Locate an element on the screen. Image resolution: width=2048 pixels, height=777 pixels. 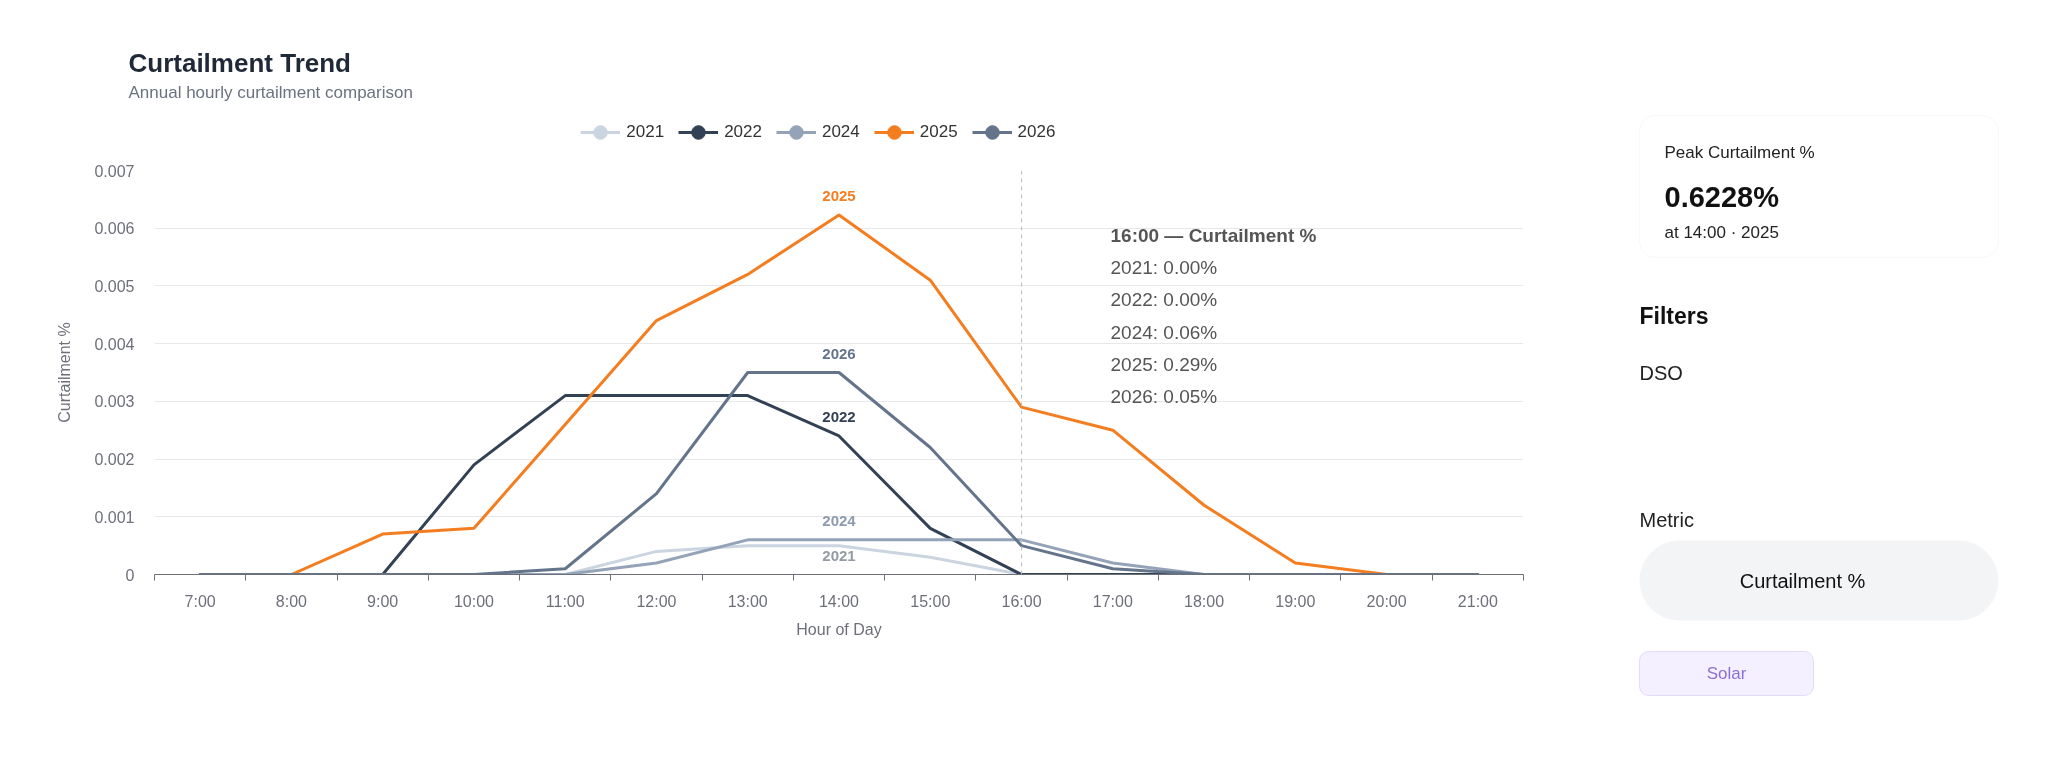
y-axis-title: Curtailment % is located at coordinates (65, 372).